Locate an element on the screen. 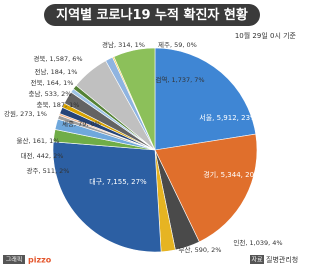 This screenshot has width=320, height=270. data-label: 광주, 511, 2% is located at coordinates (48, 171).